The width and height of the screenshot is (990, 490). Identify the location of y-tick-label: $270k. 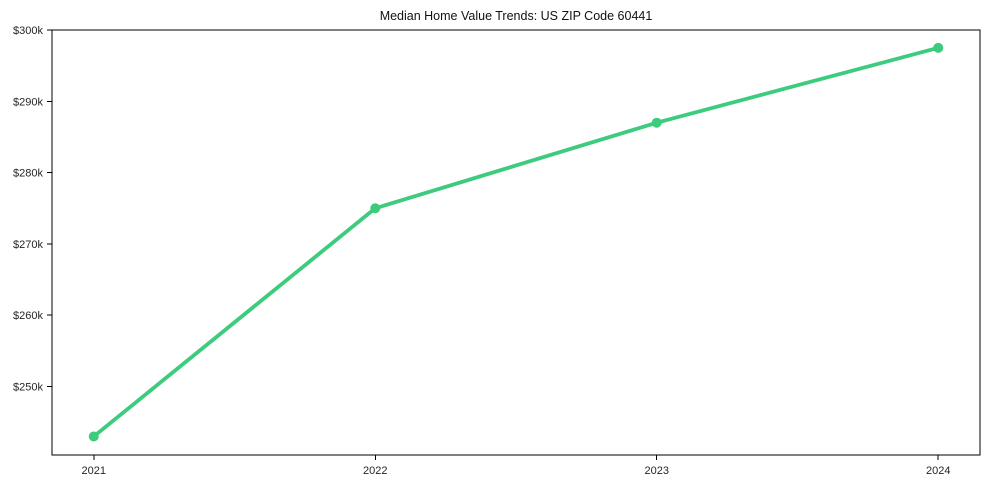
(28, 245).